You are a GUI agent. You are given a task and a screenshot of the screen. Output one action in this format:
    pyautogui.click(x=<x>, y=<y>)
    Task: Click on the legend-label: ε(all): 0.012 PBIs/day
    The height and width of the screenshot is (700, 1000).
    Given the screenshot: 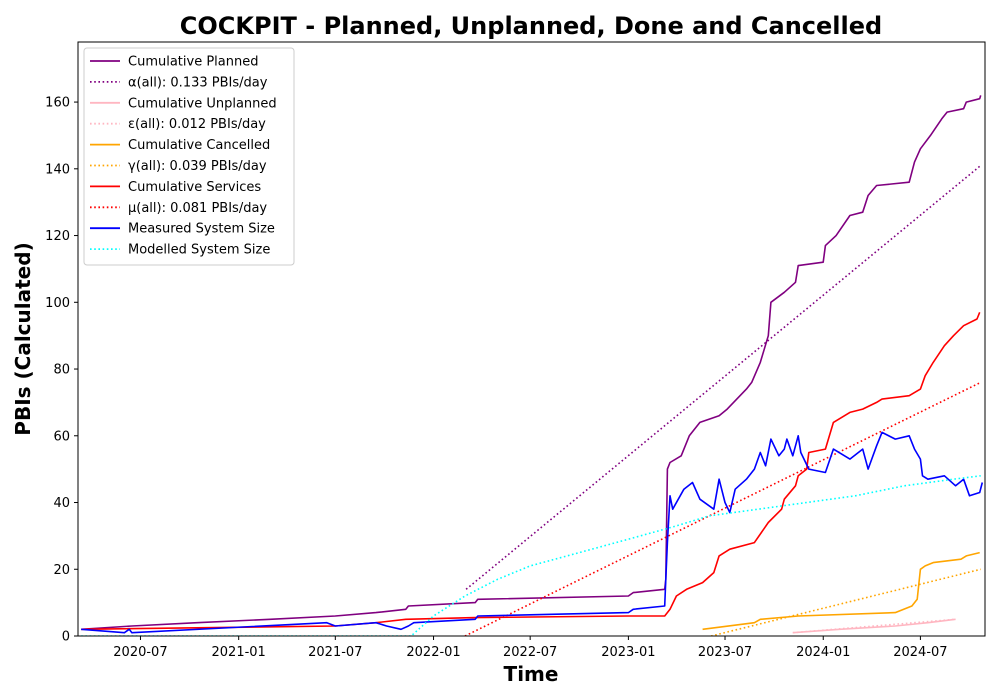 What is the action you would take?
    pyautogui.click(x=197, y=124)
    